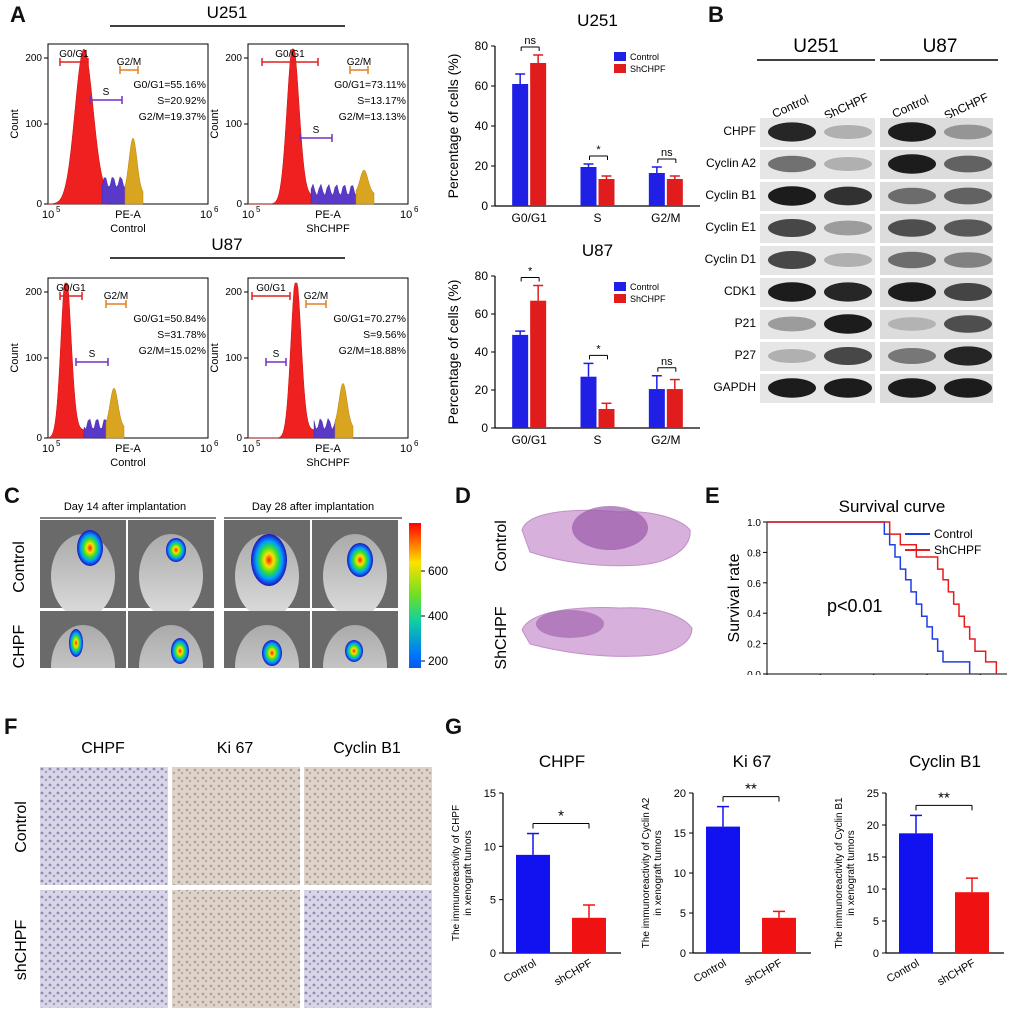 This screenshot has height=1013, width=1020. What do you see at coordinates (415, 595) in the screenshot?
I see `color-scale-bar` at bounding box center [415, 595].